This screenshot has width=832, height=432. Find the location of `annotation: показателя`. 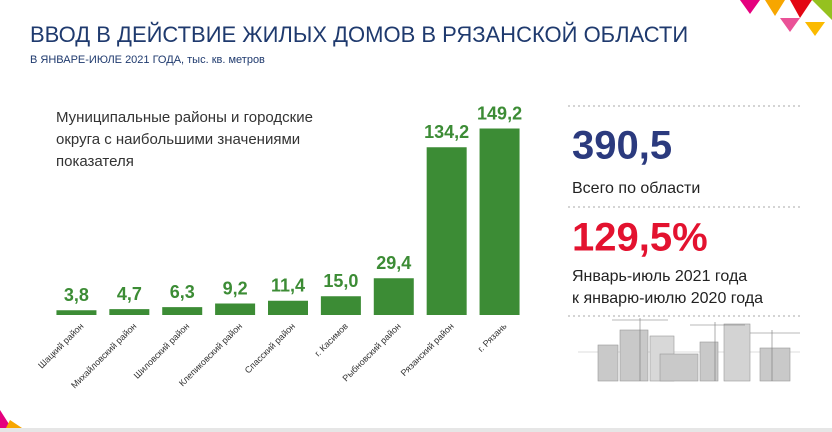

annotation: показателя is located at coordinates (95, 161).